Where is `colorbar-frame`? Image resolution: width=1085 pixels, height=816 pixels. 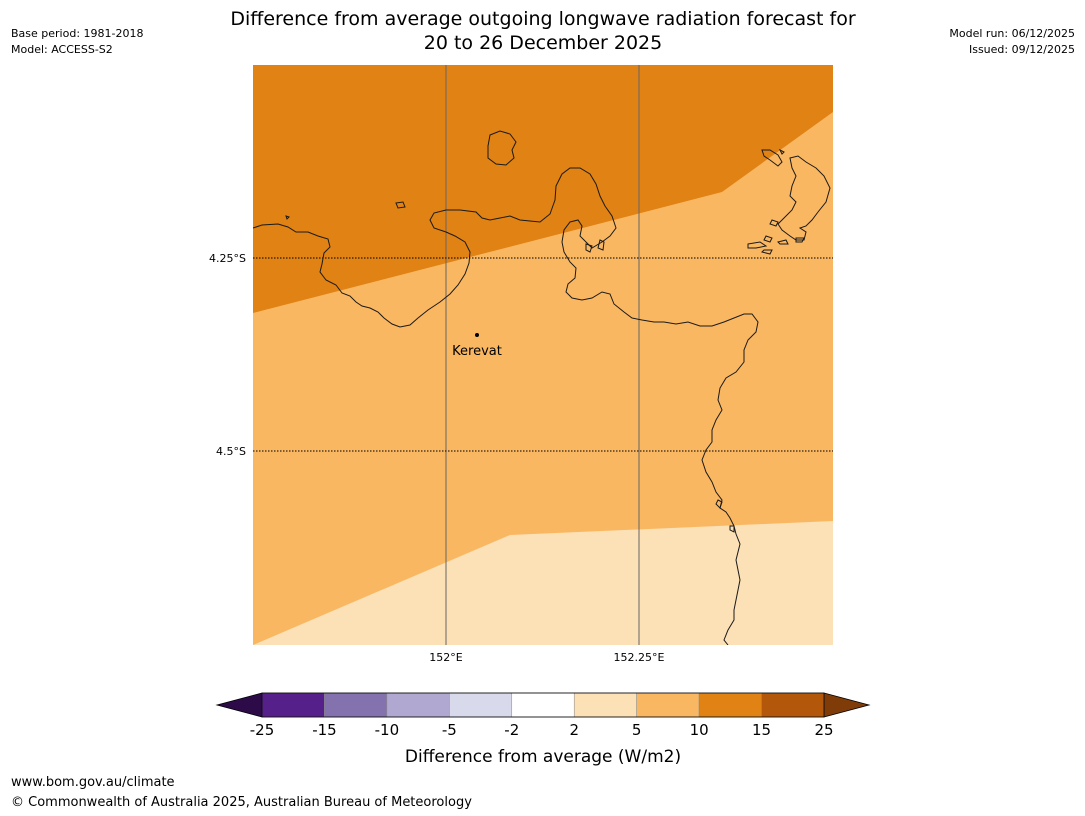
colorbar-frame is located at coordinates (543, 705).